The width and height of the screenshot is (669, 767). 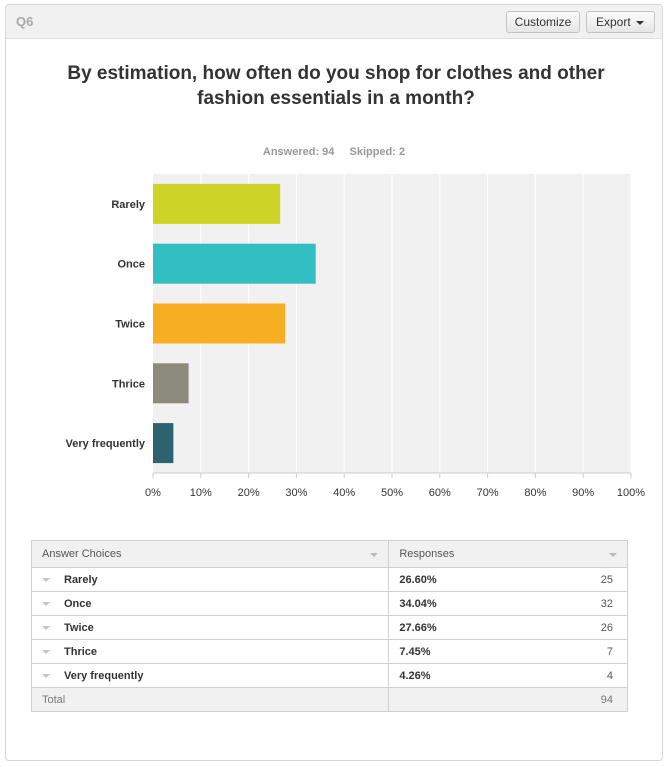 I want to click on table-row: Thrice 7.45% 7, so click(x=329, y=651).